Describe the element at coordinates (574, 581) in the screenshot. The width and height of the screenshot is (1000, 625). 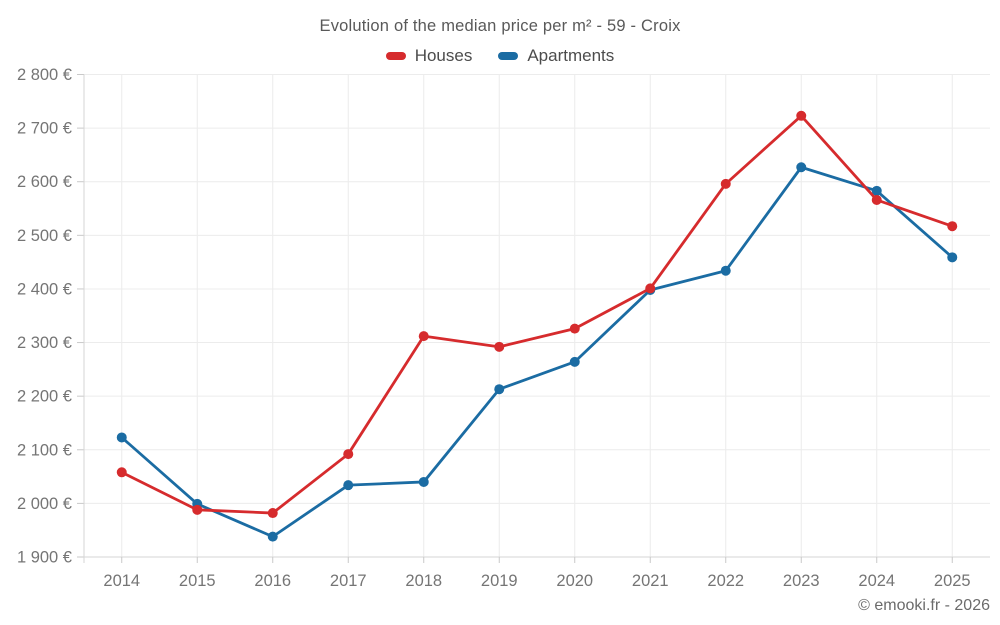
I see `x-tick-label: 2020` at that location.